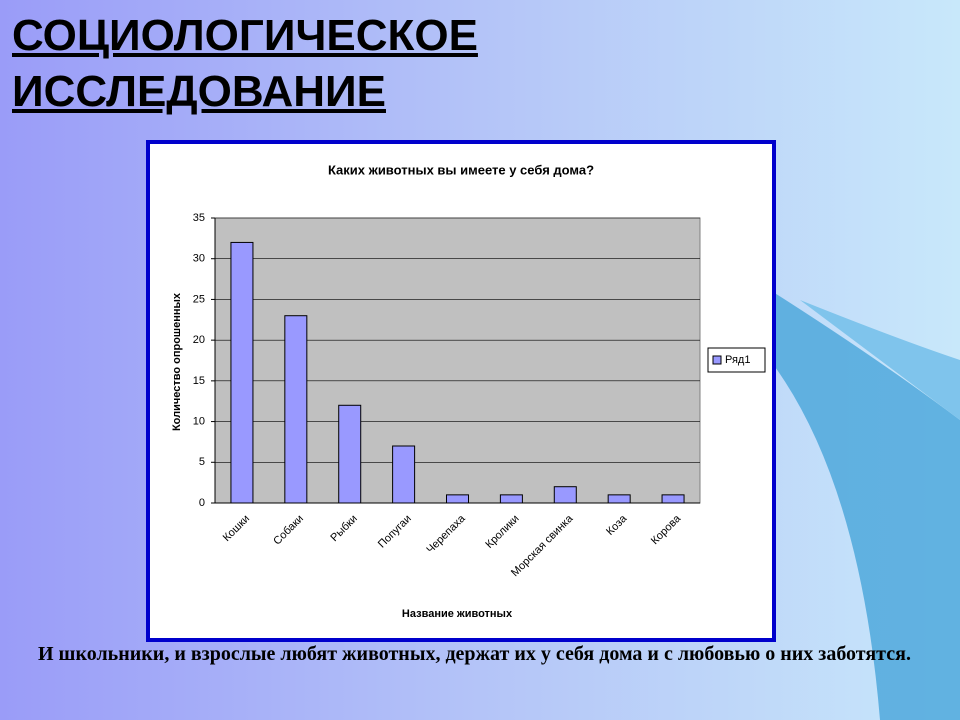  I want to click on y-tick-label: 15, so click(199, 381).